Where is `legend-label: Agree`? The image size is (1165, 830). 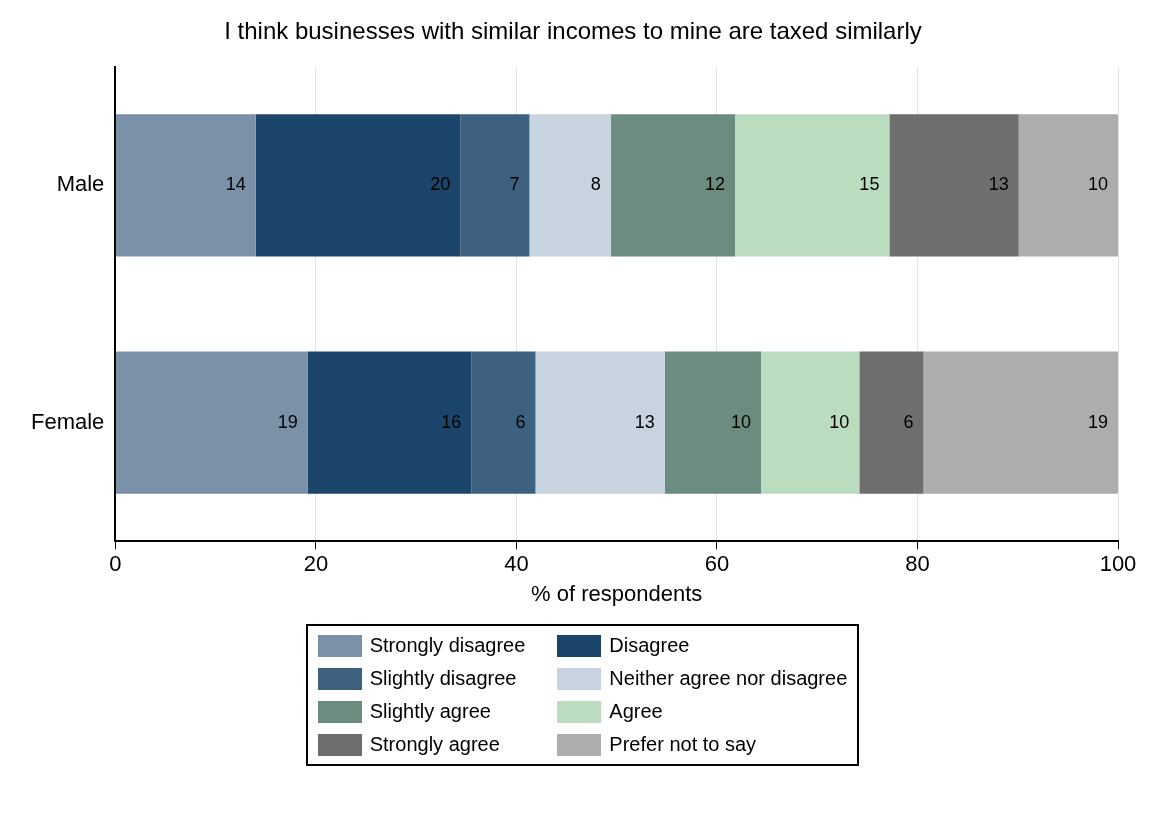 legend-label: Agree is located at coordinates (636, 711).